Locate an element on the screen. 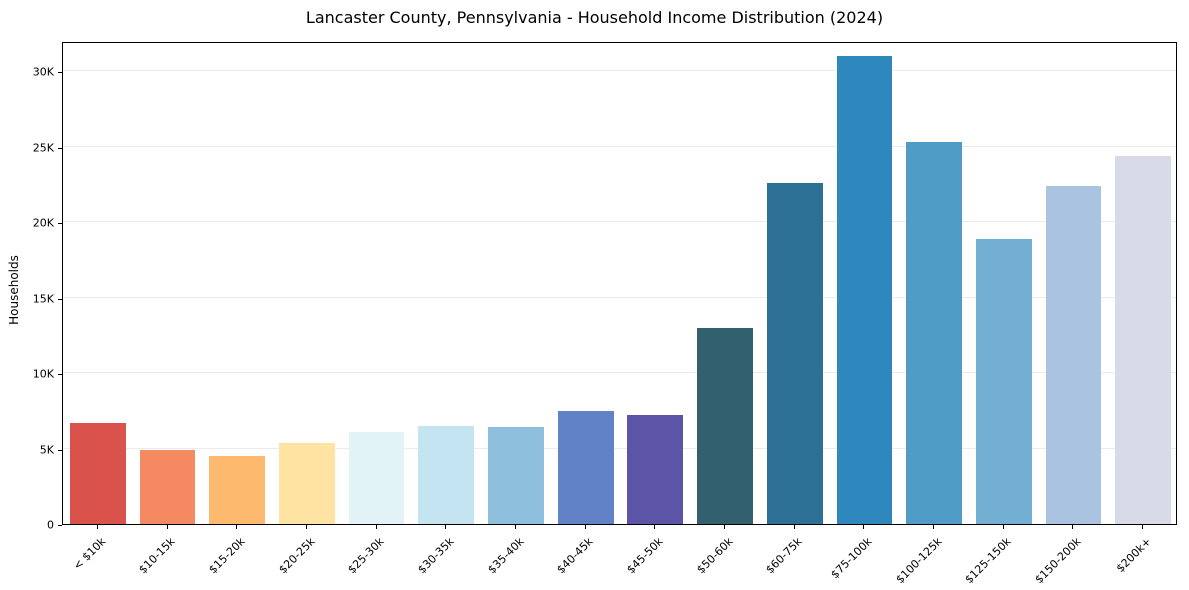 This screenshot has width=1189, height=590. x-tick-label: $25-30k is located at coordinates (366, 556).